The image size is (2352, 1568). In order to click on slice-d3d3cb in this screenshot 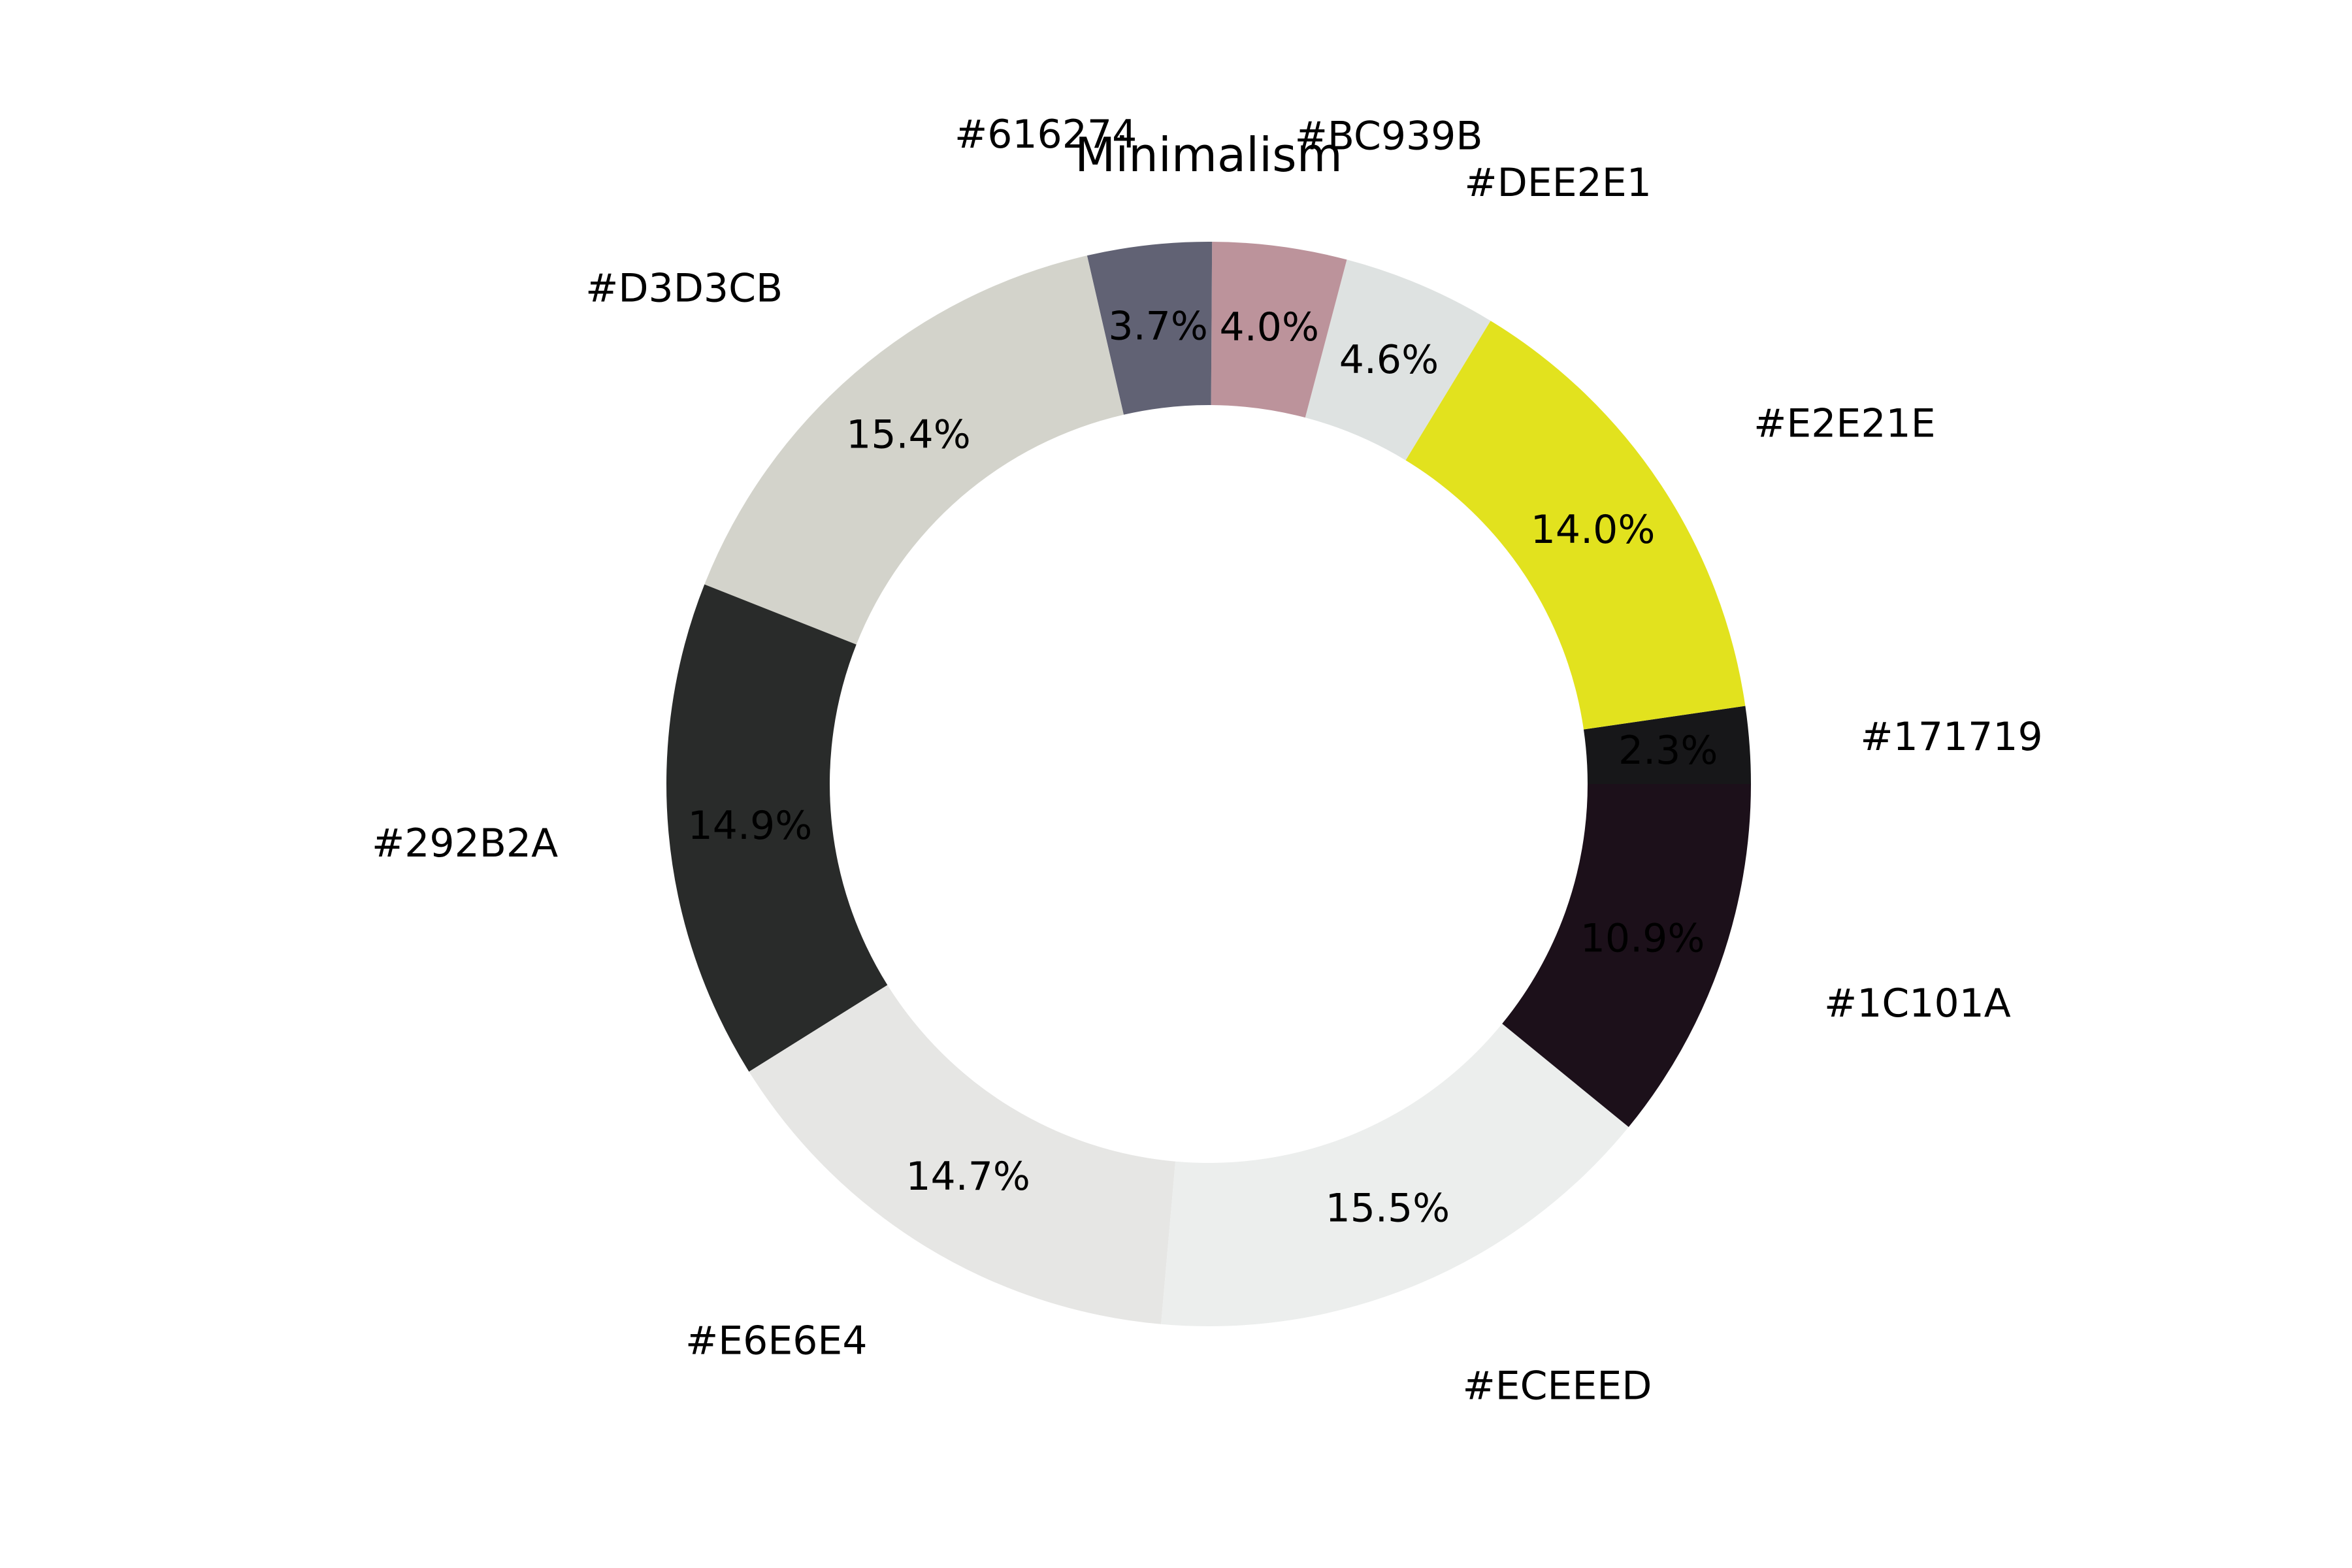, I will do `click(914, 450)`.